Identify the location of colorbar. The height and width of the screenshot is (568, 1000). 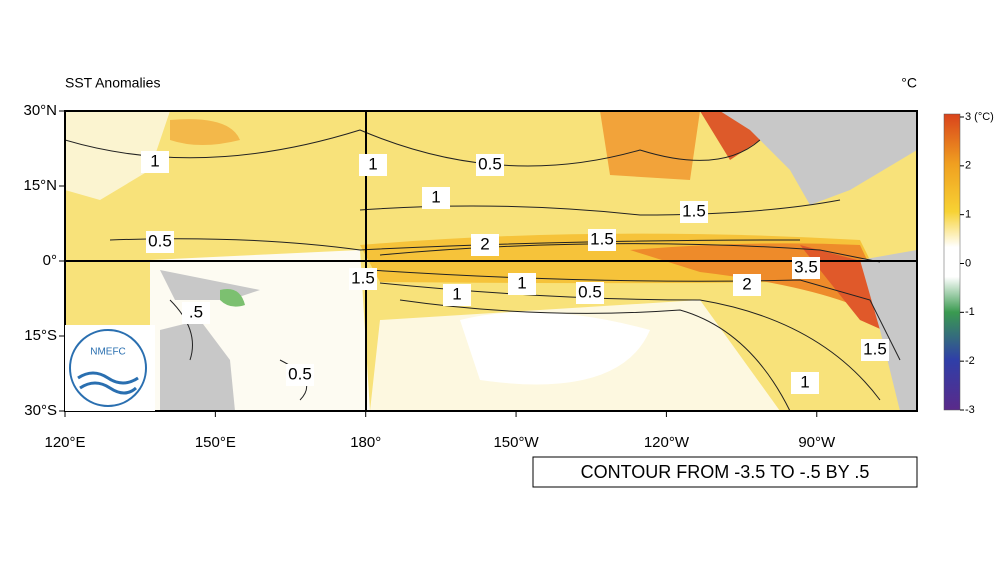
(952, 262).